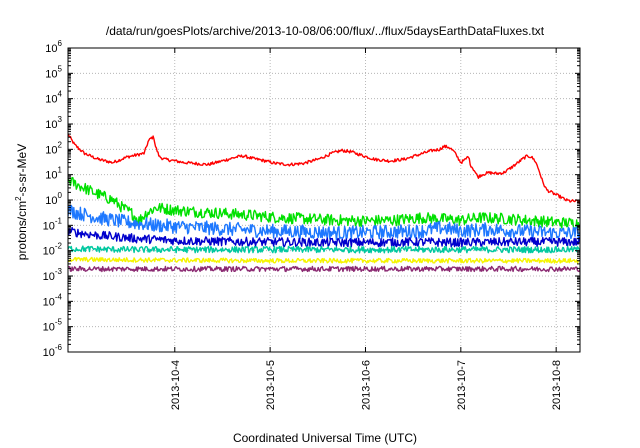  What do you see at coordinates (325, 438) in the screenshot?
I see `x-axis-label: Coordinated Universal Time (UTC)` at bounding box center [325, 438].